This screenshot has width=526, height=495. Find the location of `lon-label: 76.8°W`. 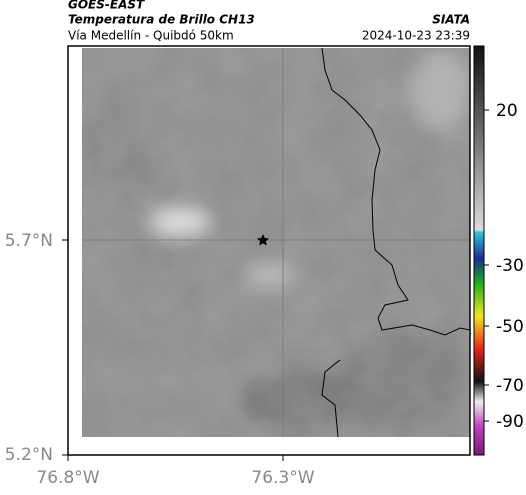

lon-label: 76.8°W is located at coordinates (67, 478).